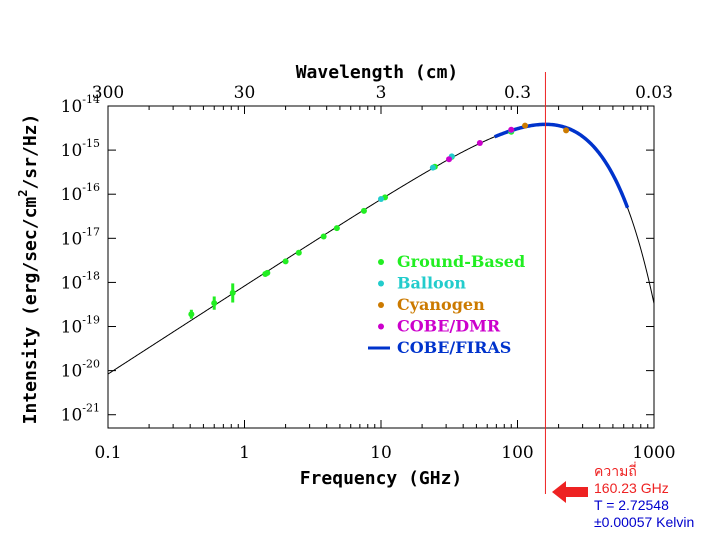 Image resolution: width=726 pixels, height=536 pixels. I want to click on annotation-line-3: T = 2.72548, so click(631, 505).